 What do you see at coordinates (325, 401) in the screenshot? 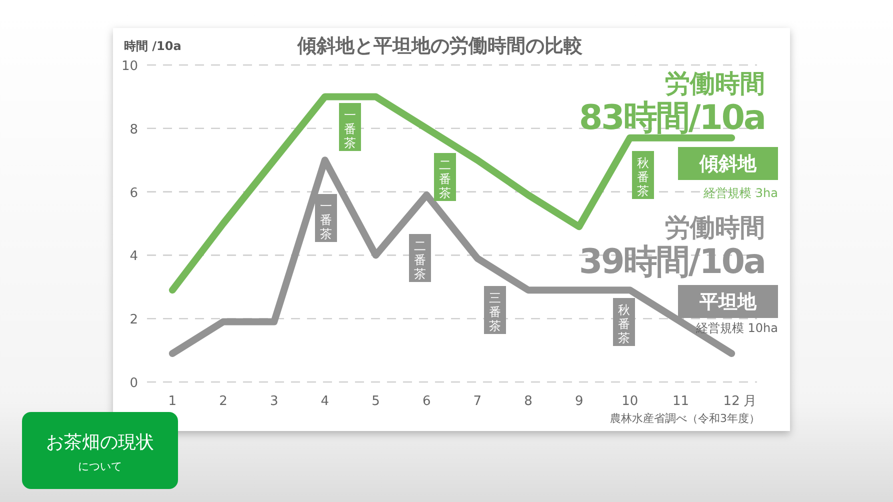
I see `x-tick-label: 4` at bounding box center [325, 401].